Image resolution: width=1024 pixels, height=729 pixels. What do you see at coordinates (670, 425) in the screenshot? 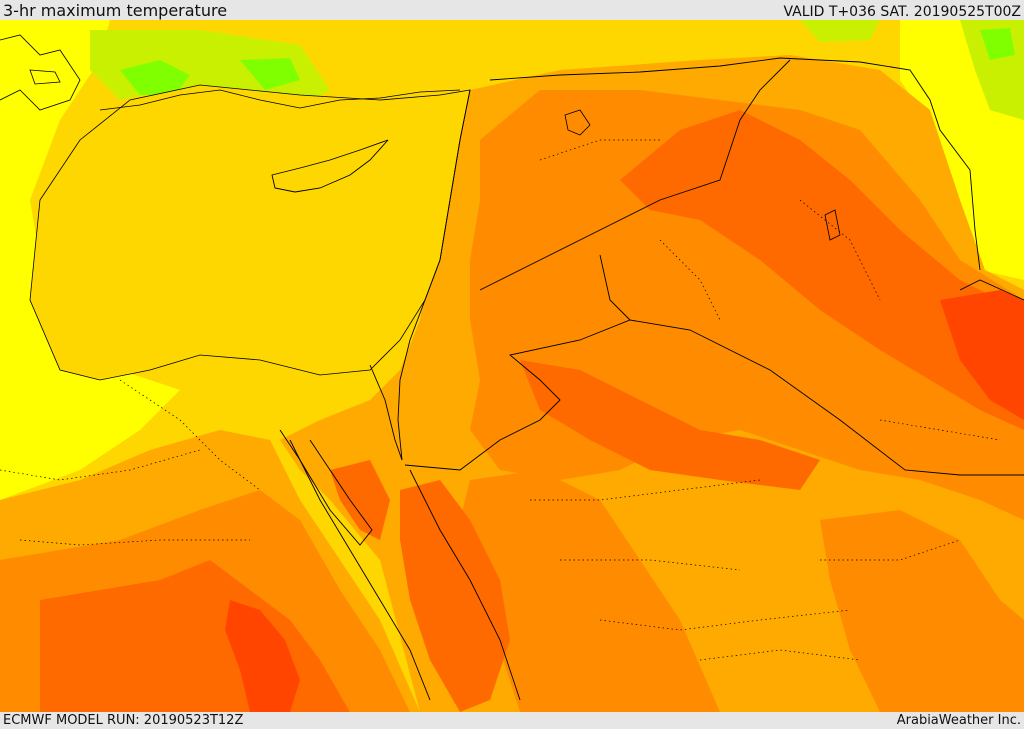
I see `temperature-field-hot-jordan` at bounding box center [670, 425].